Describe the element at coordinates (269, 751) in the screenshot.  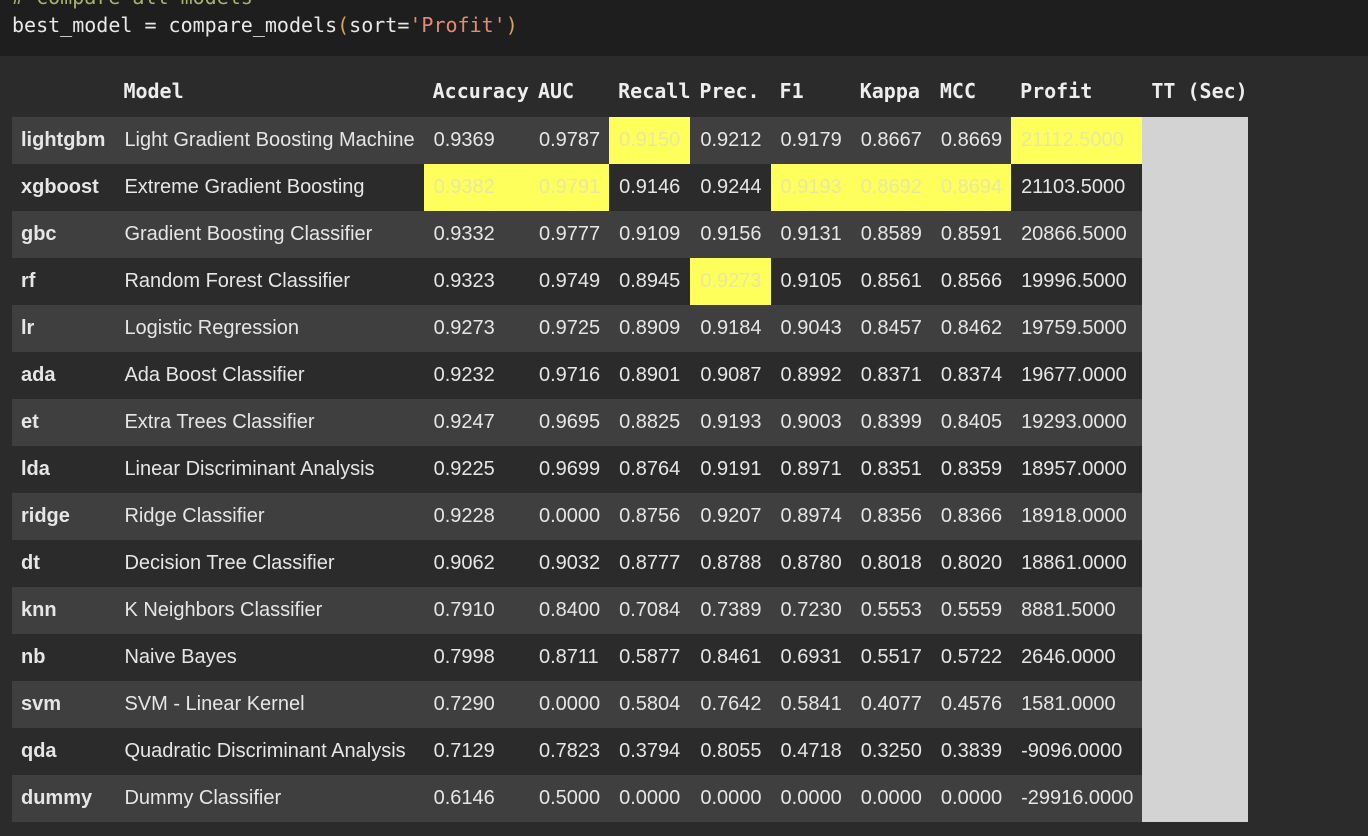
I see `cell-model: Quadratic Discriminant Analysis` at that location.